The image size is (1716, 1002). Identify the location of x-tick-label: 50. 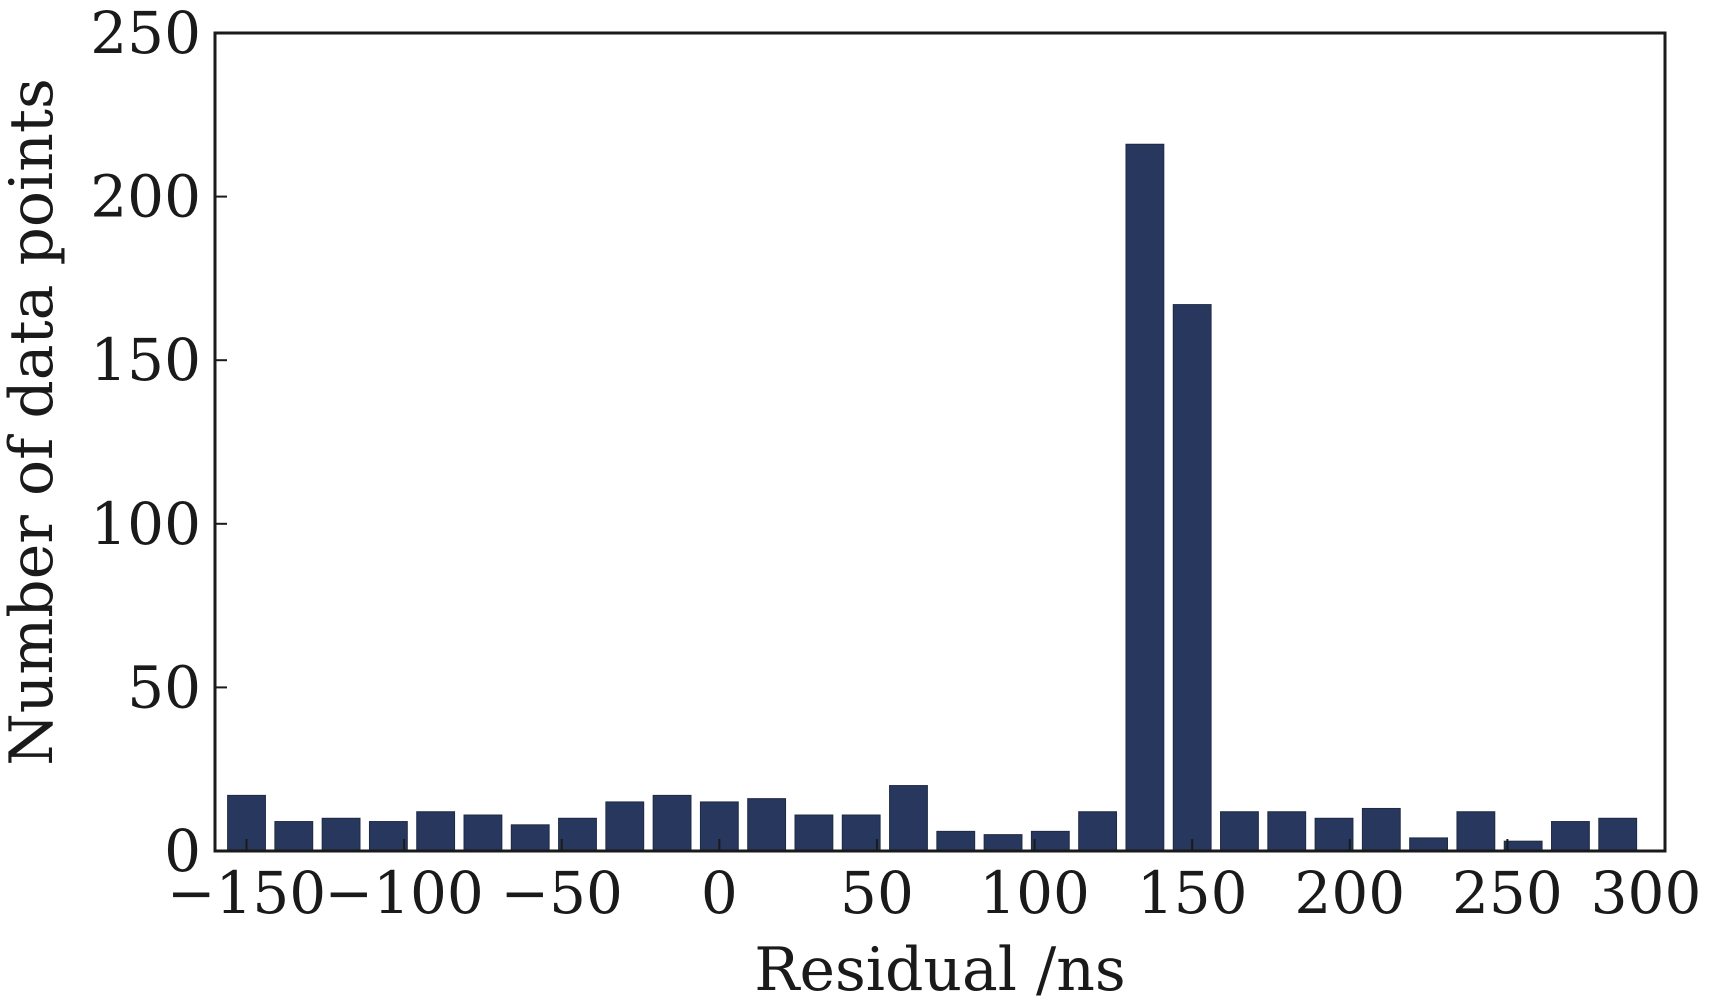
(877, 893).